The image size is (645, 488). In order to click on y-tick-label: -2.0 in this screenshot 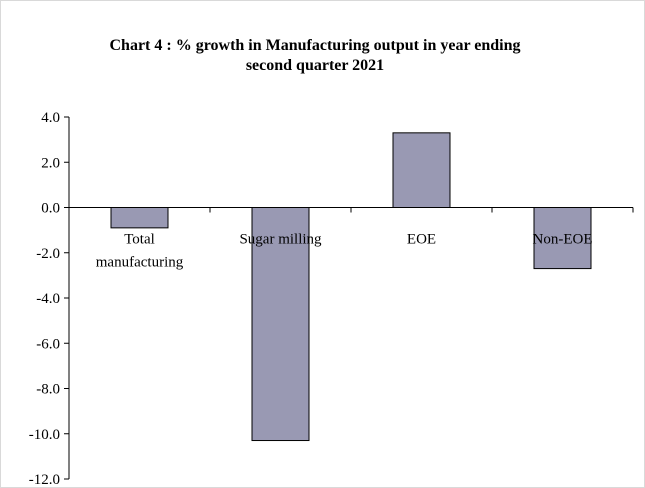, I will do `click(48, 254)`.